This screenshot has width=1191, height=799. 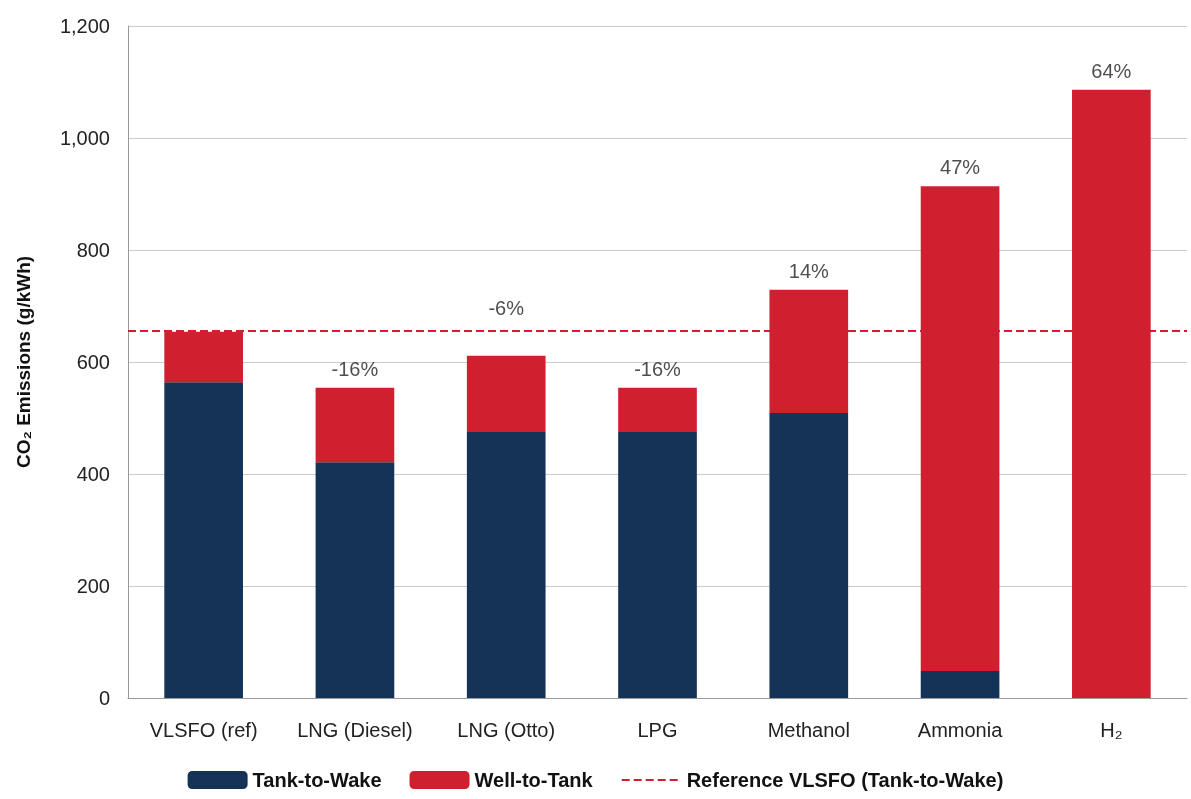 I want to click on x-tick-label: Ammonia, so click(x=960, y=730).